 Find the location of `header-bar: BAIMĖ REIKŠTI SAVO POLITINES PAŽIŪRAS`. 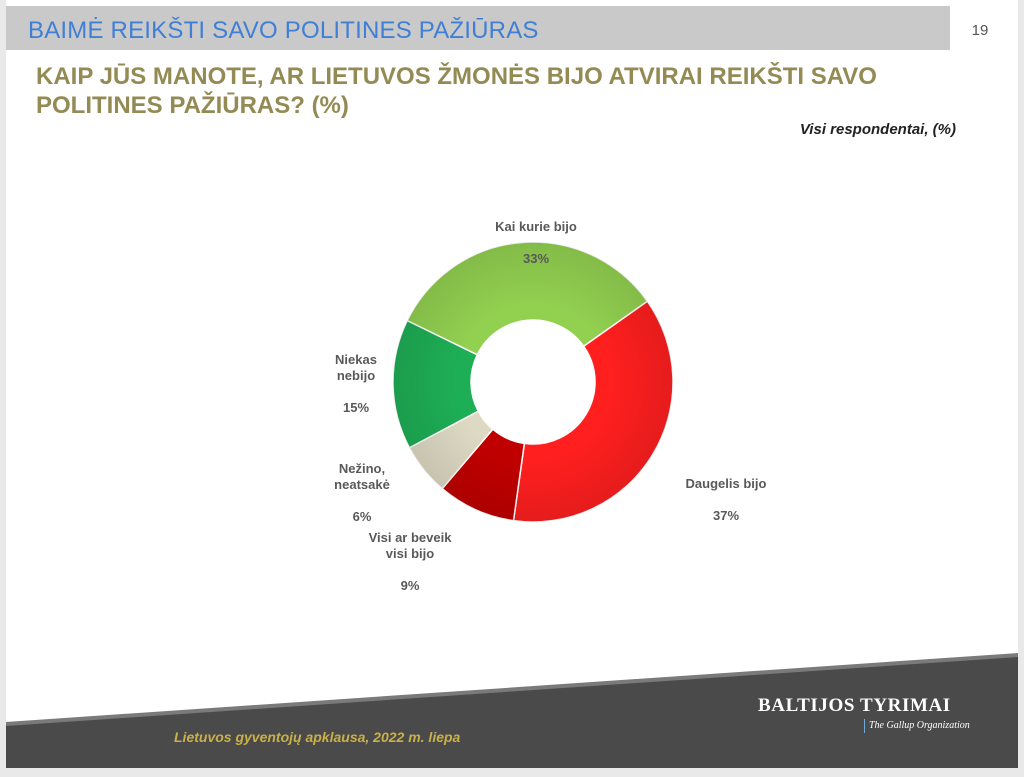

header-bar: BAIMĖ REIKŠTI SAVO POLITINES PAŽIŪRAS is located at coordinates (478, 28).